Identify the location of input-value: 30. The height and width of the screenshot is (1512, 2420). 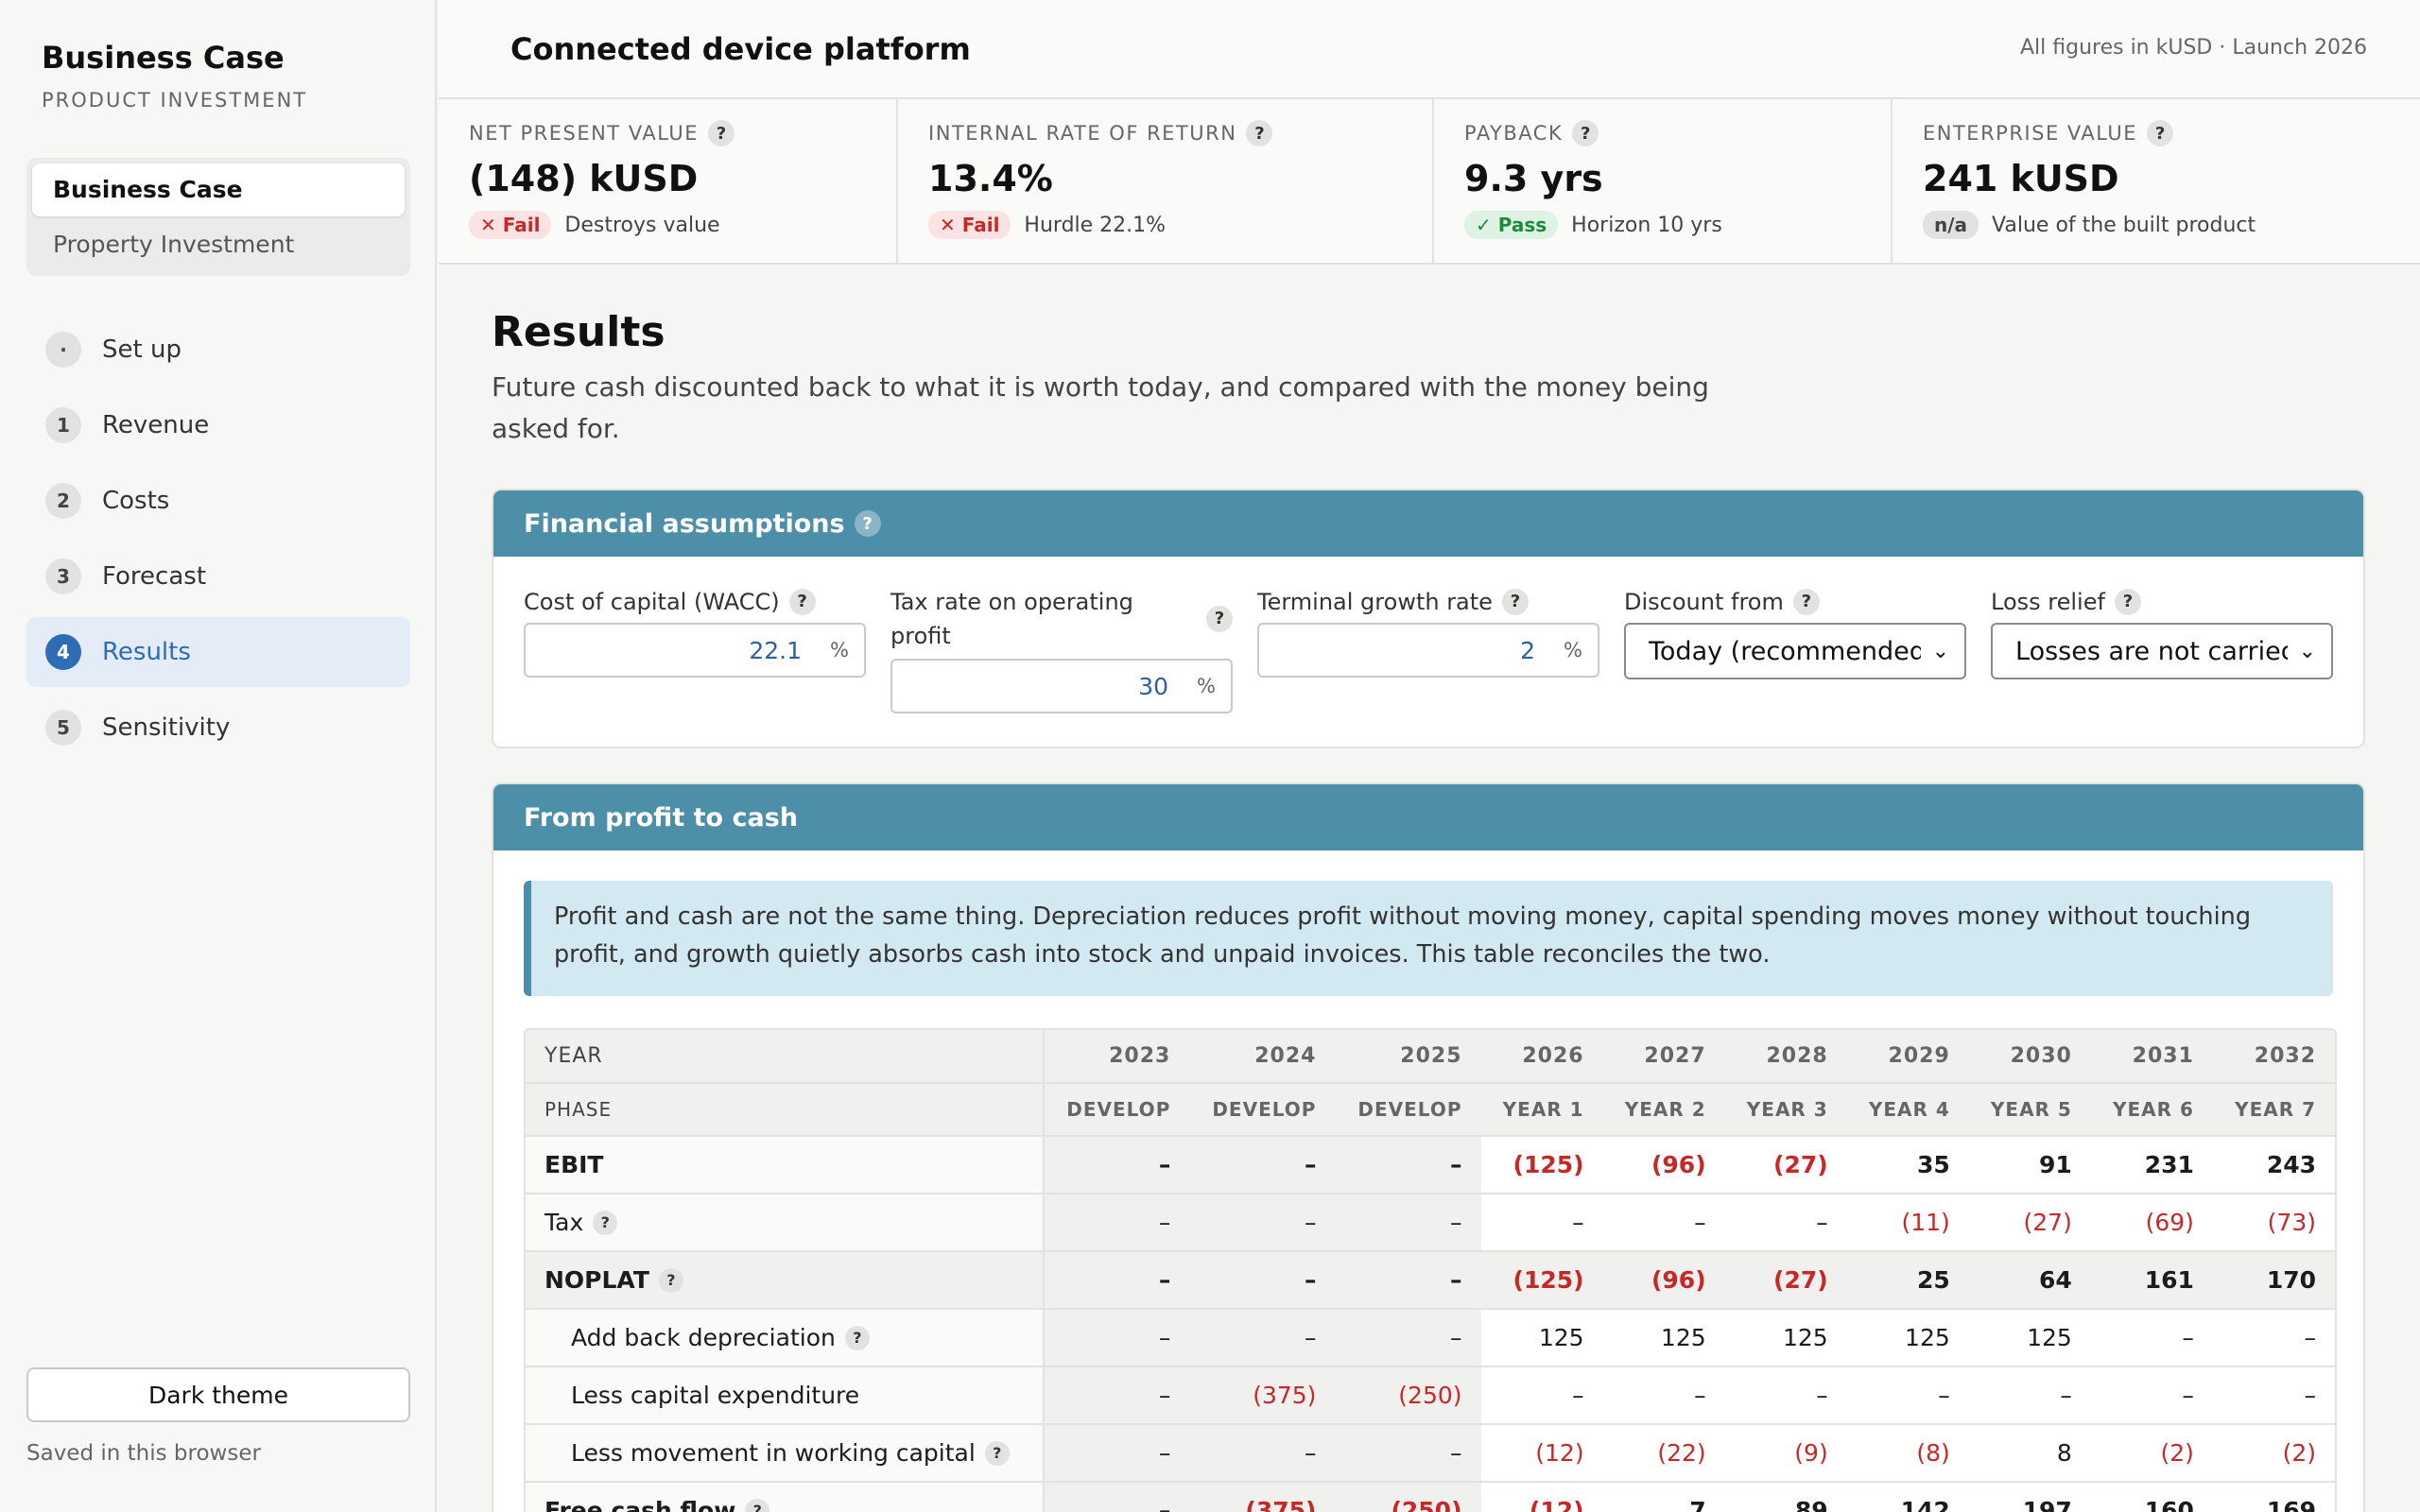
(1153, 686).